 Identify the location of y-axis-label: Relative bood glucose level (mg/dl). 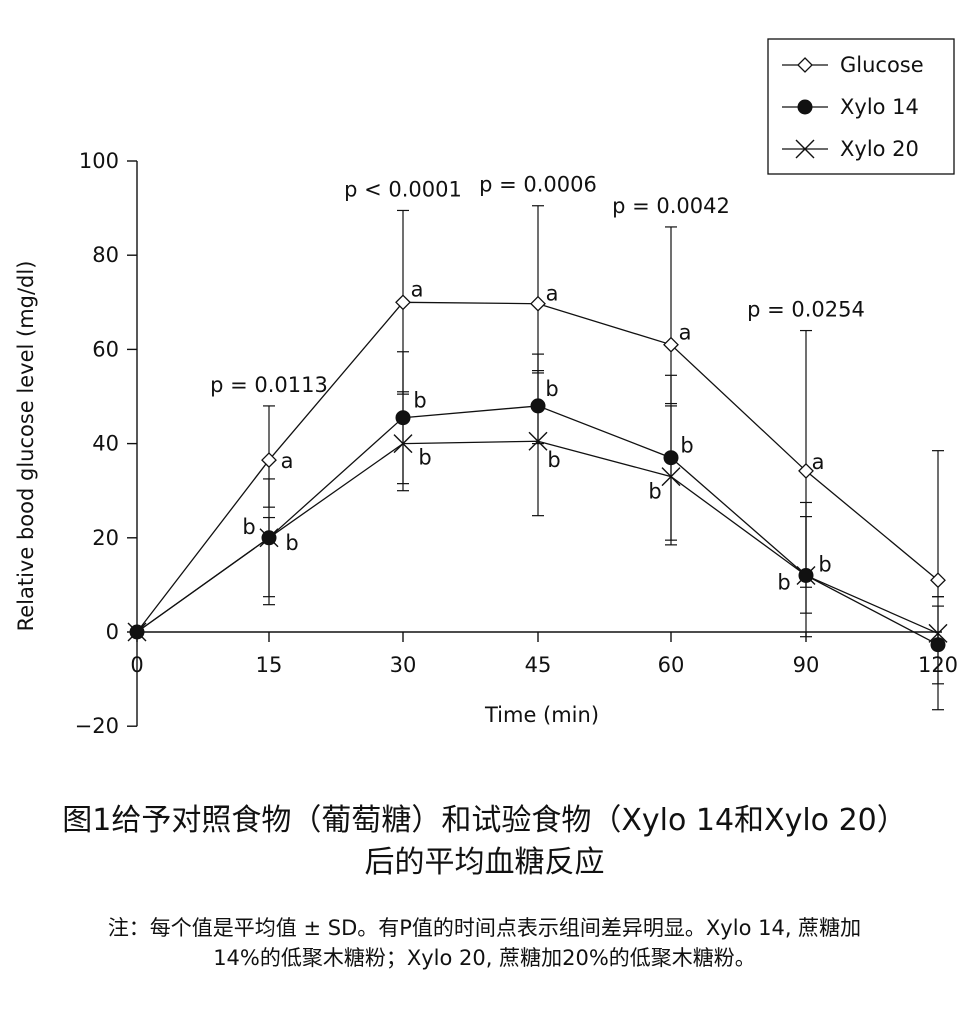
(26, 446).